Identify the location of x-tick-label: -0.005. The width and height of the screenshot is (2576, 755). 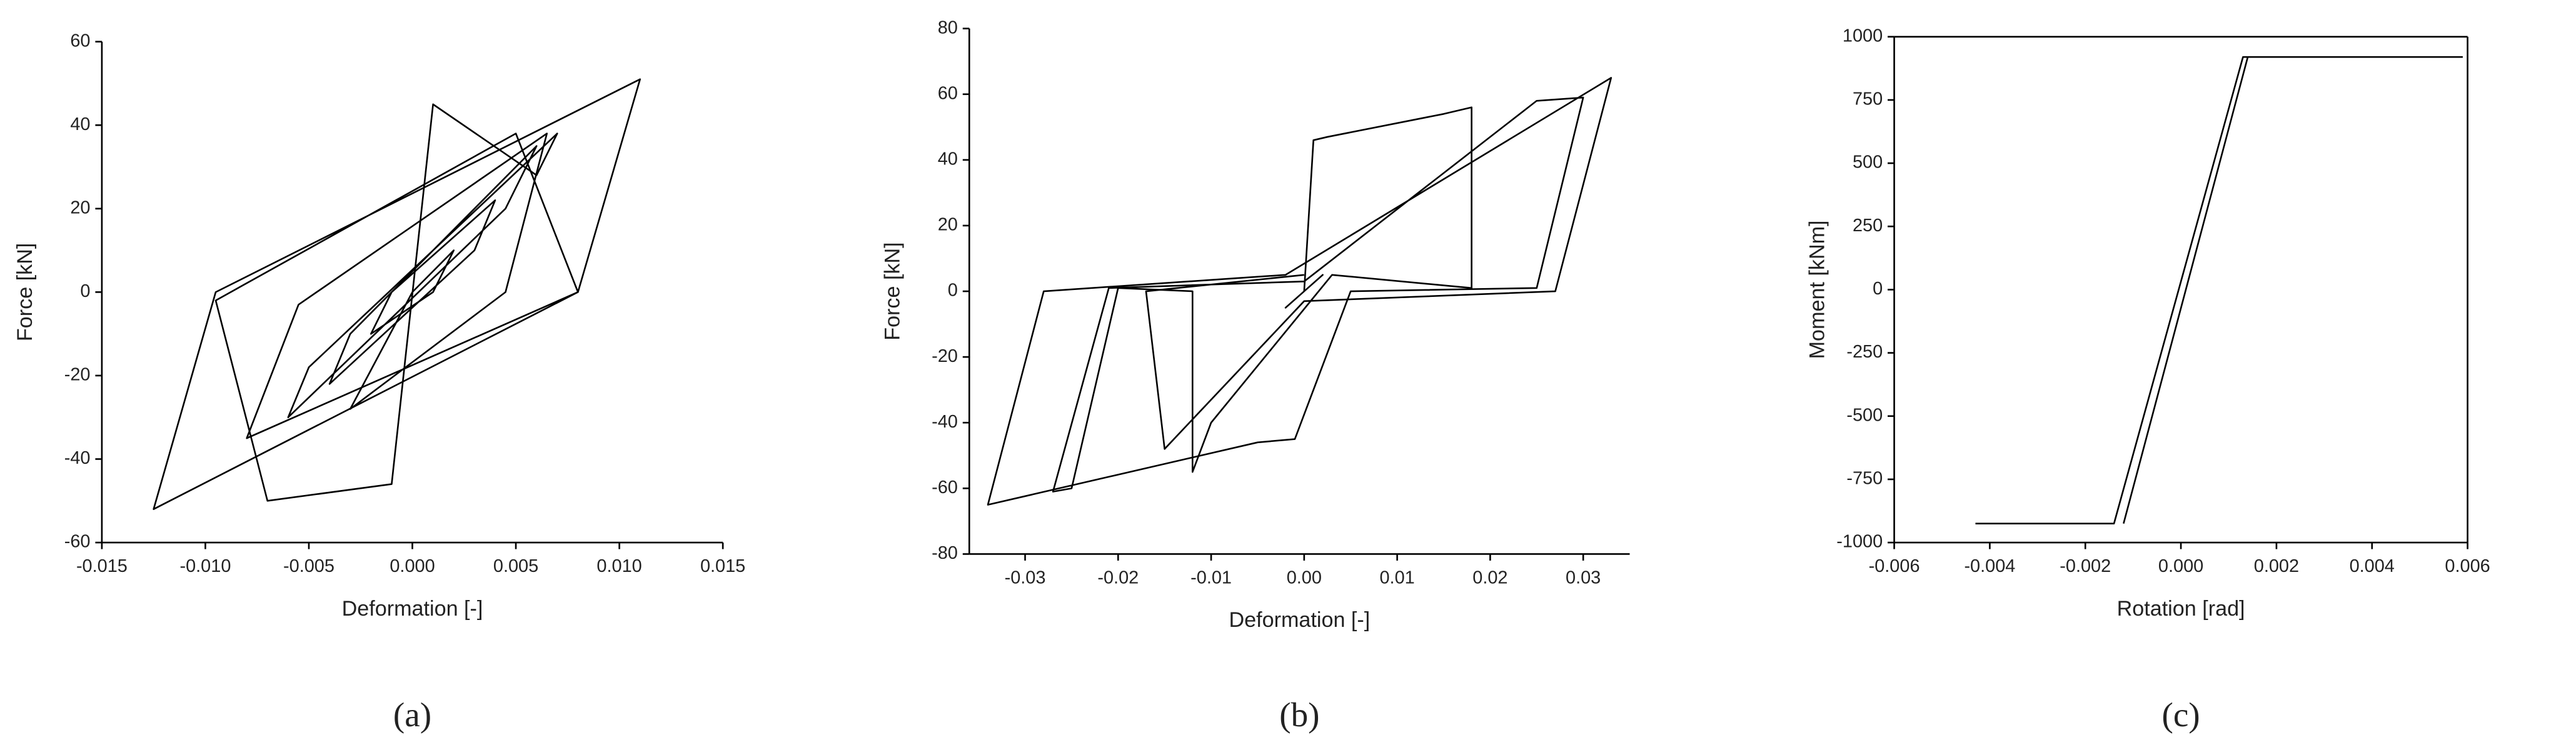
(309, 566).